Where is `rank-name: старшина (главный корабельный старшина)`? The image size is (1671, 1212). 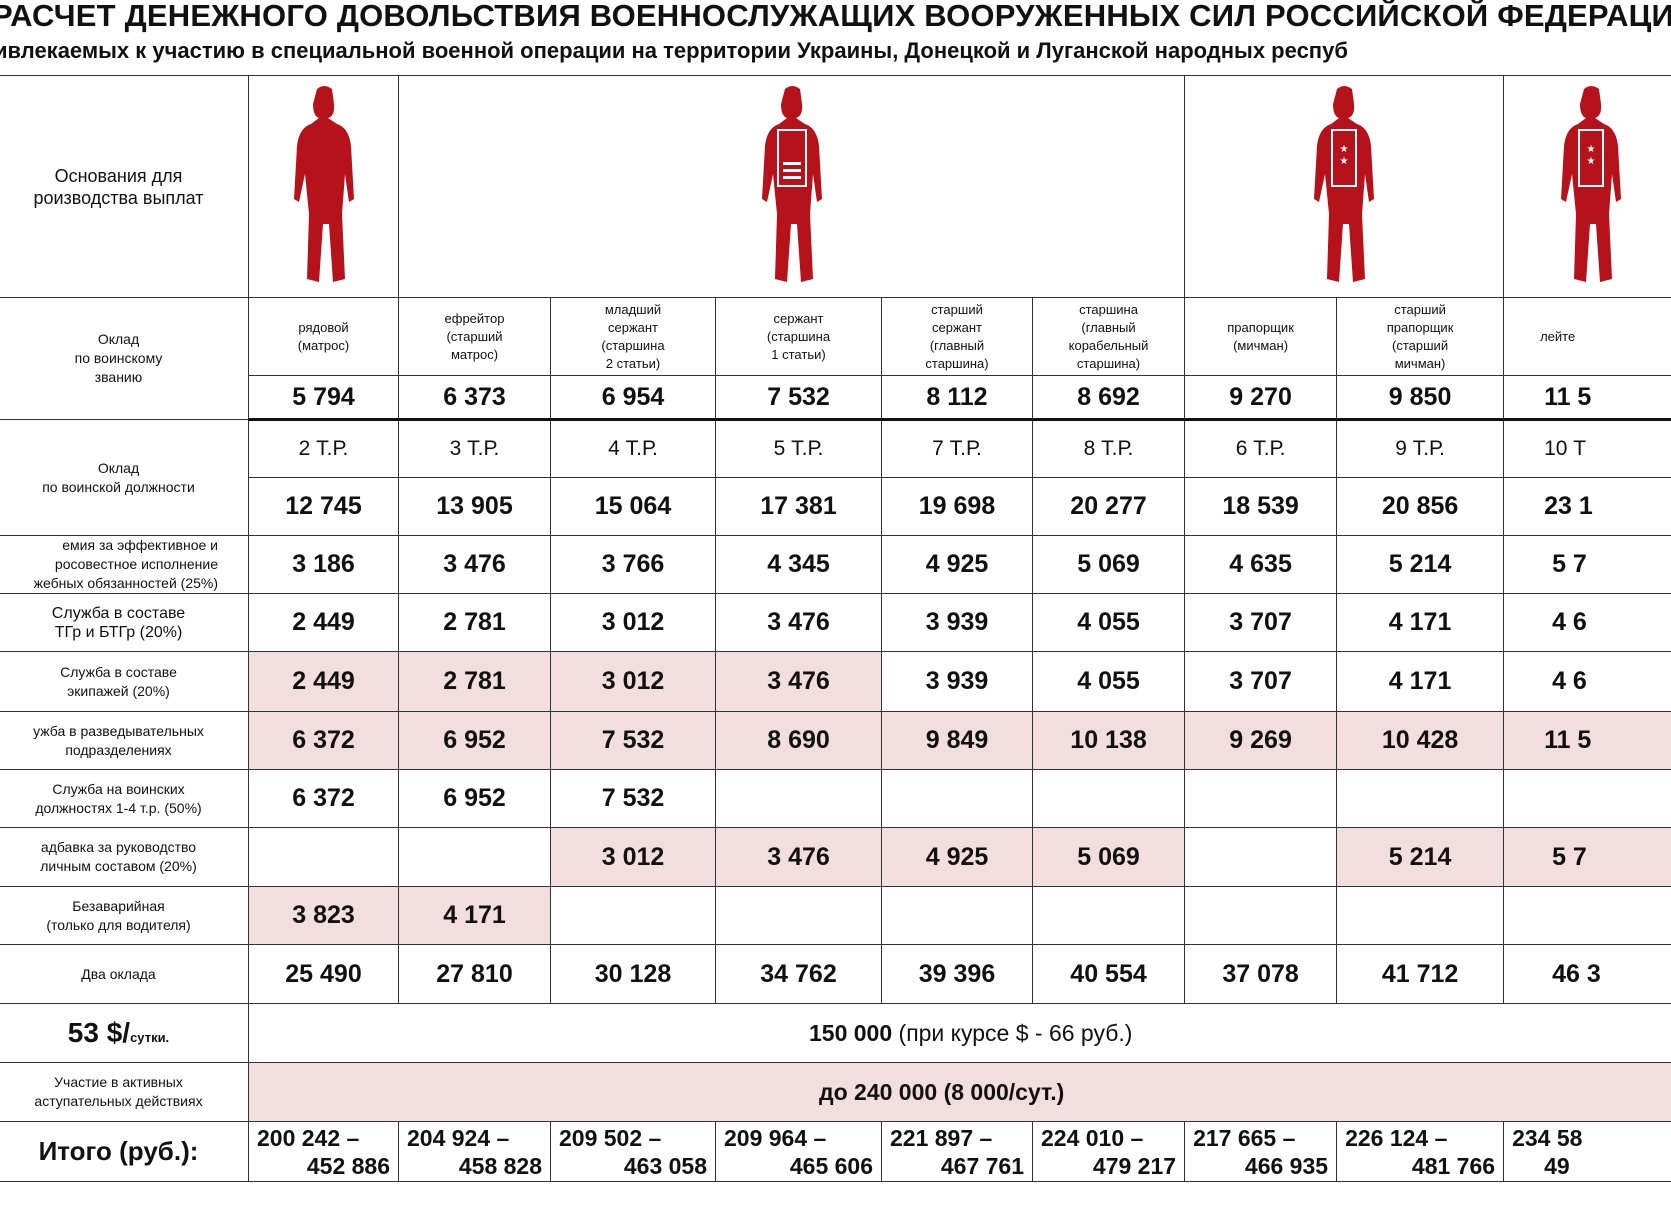
rank-name: старшина (главный корабельный старшина) is located at coordinates (1108, 336).